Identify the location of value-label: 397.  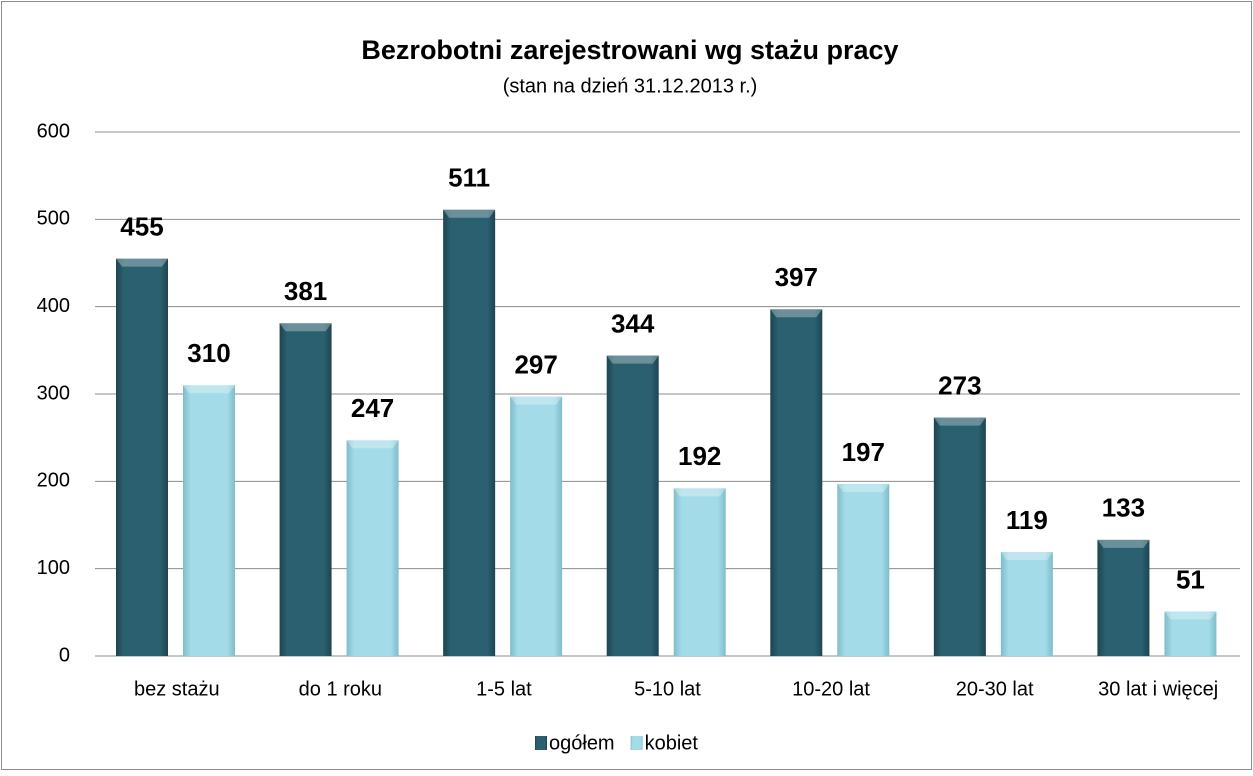
(796, 277).